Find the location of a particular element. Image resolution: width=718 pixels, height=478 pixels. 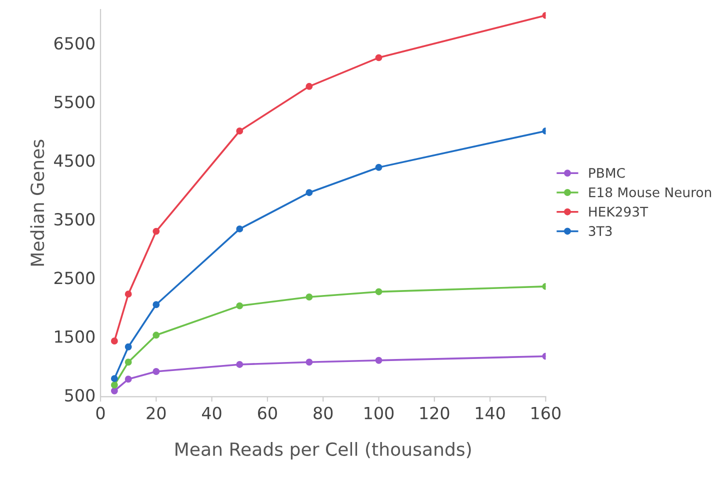

y-tick-label: 6500 is located at coordinates (74, 43).